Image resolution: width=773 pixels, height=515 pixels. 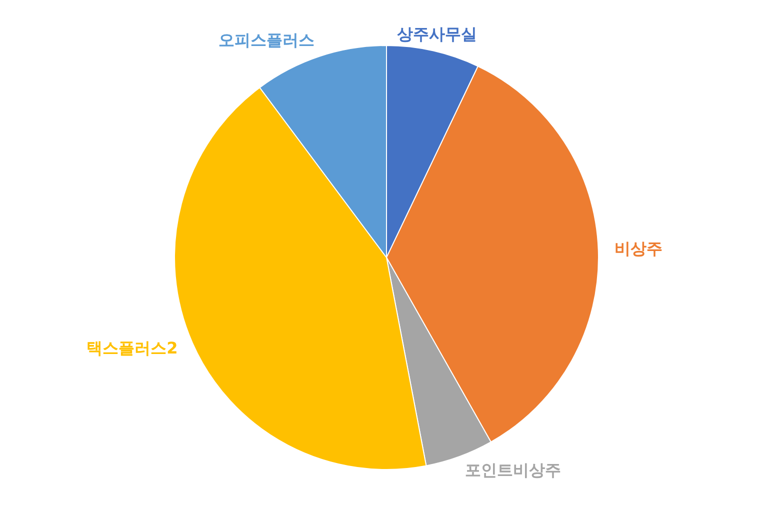 What do you see at coordinates (132, 348) in the screenshot?
I see `slice-label: 택스플러스2` at bounding box center [132, 348].